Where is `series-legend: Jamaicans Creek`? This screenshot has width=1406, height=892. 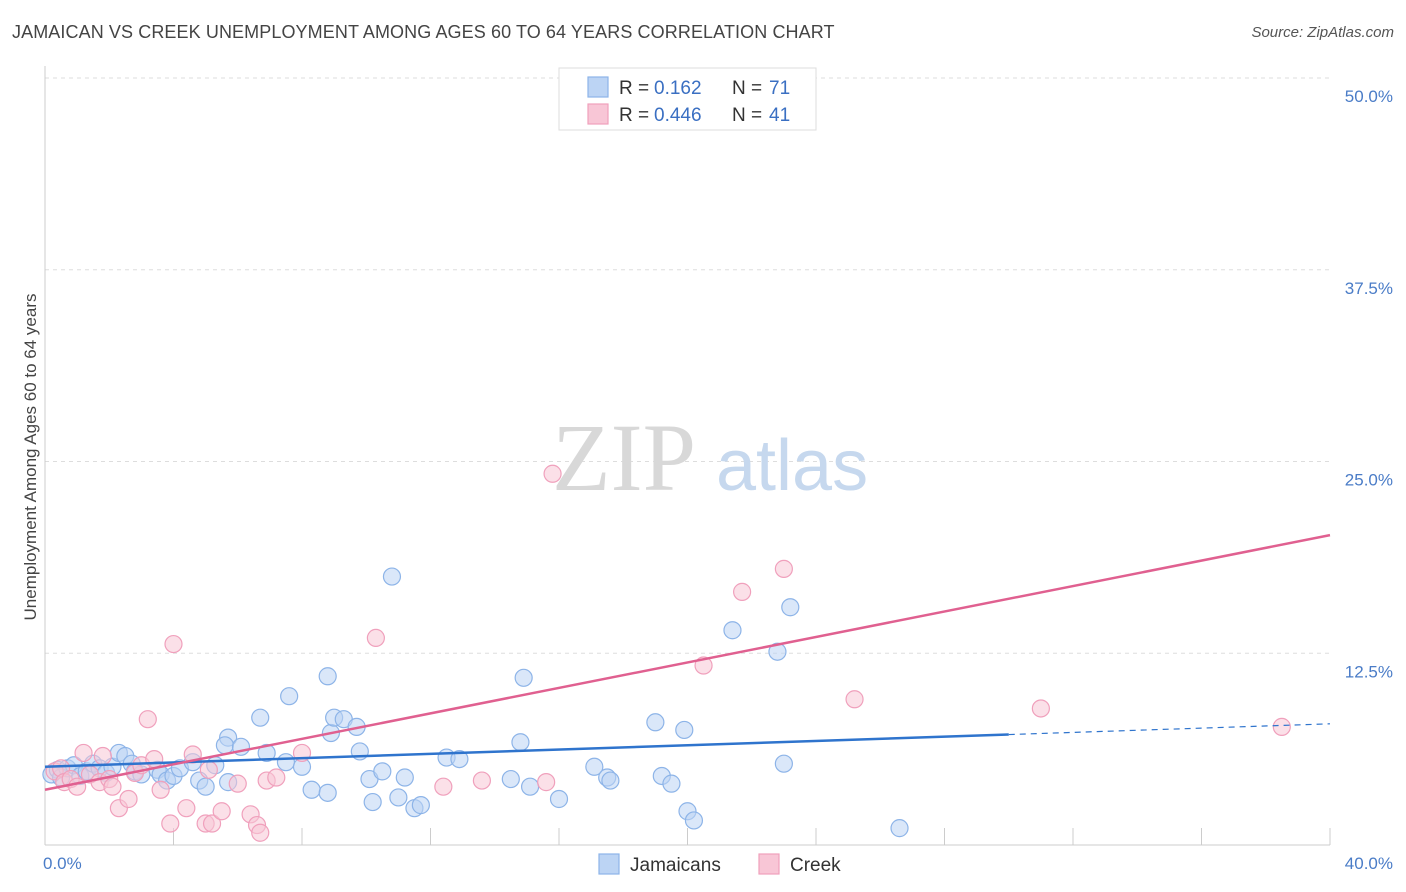
series-legend: Jamaicans Creek is located at coordinates (719, 864).